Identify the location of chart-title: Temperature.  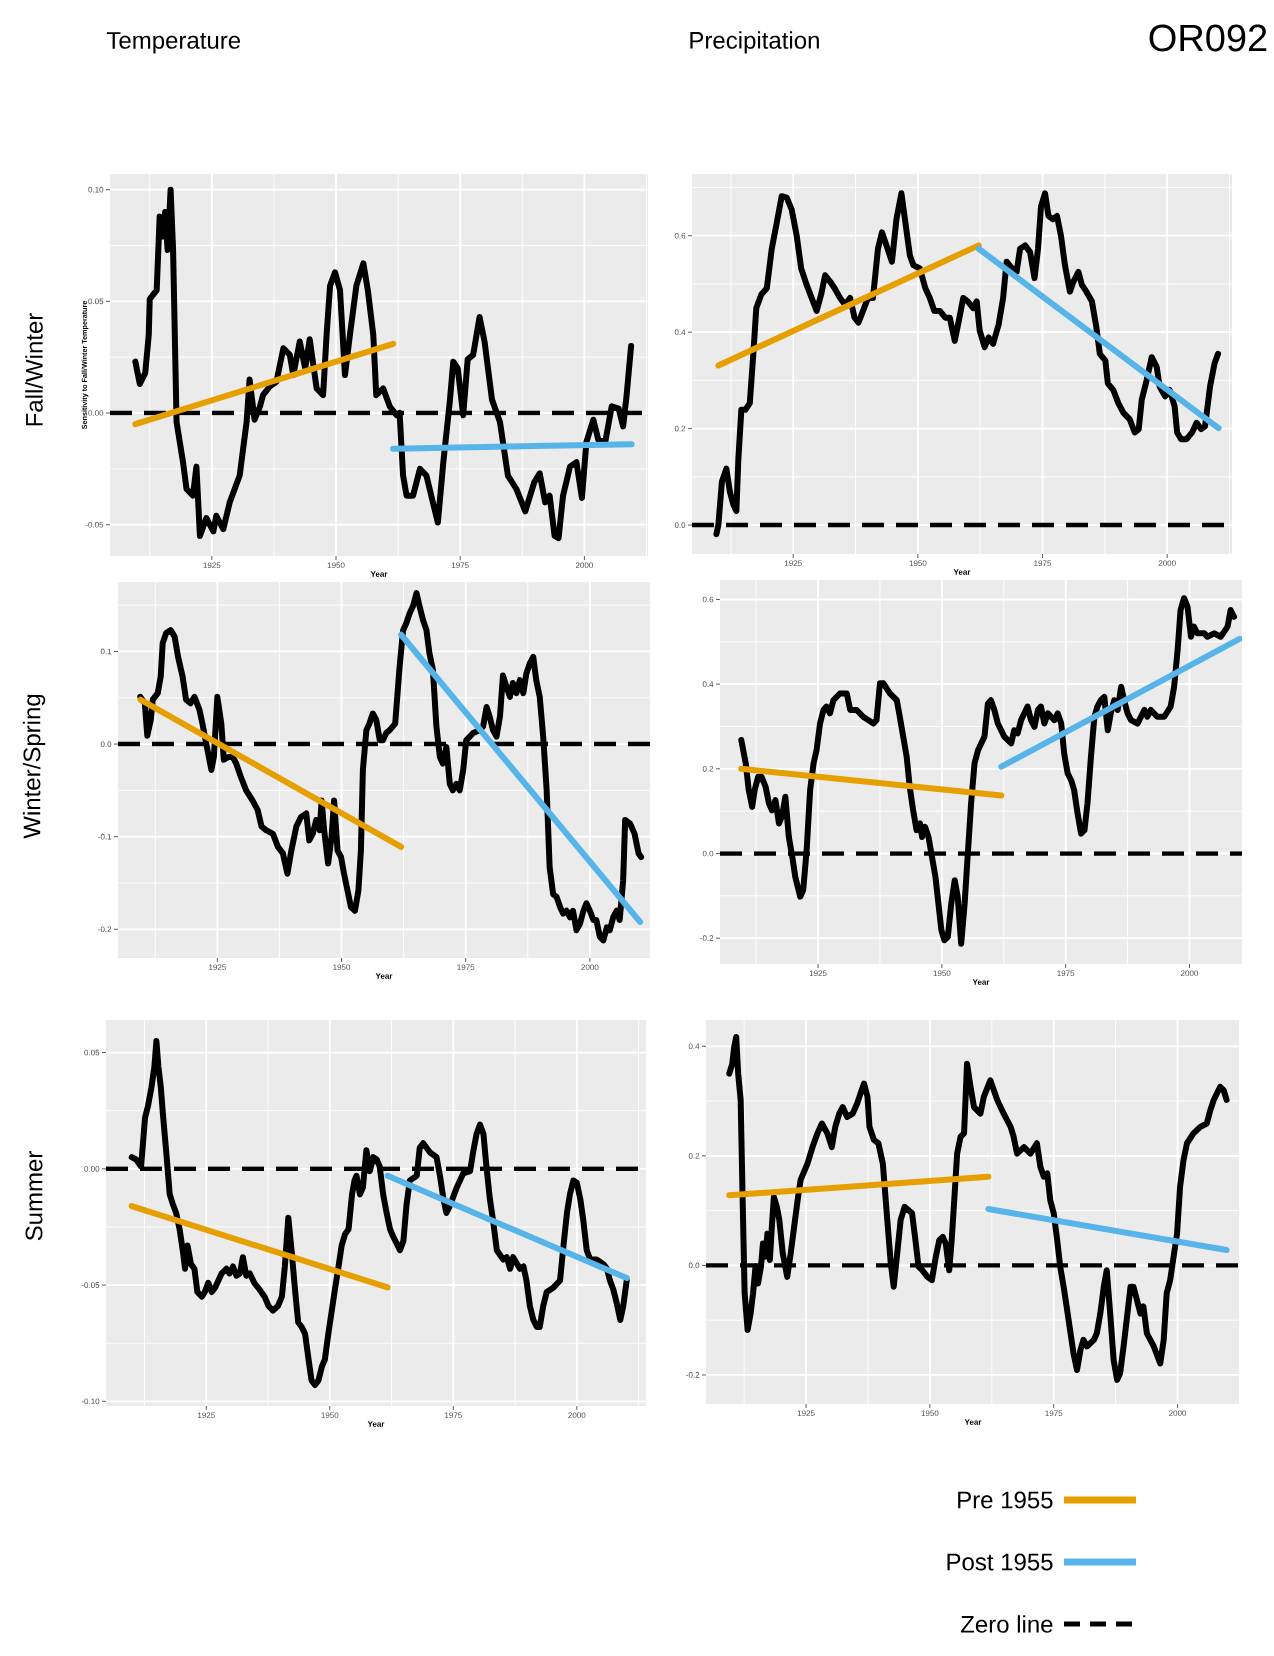
(173, 43).